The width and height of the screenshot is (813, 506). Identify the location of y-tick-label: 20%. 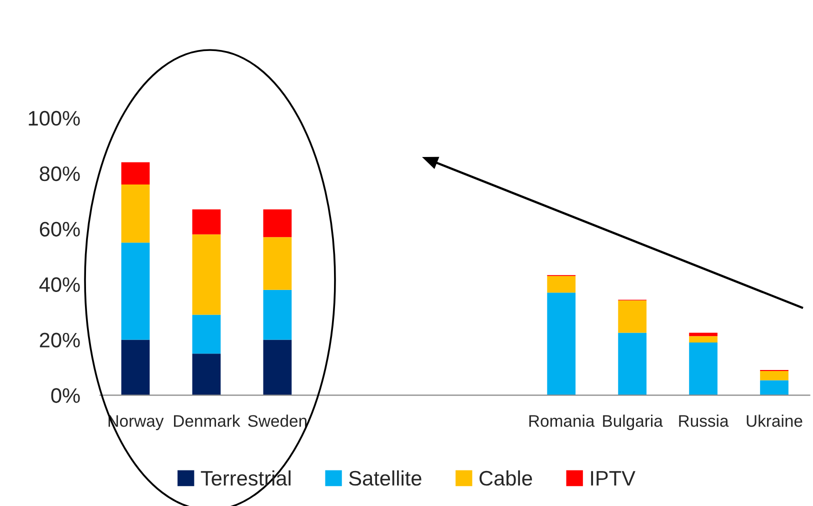
(60, 340).